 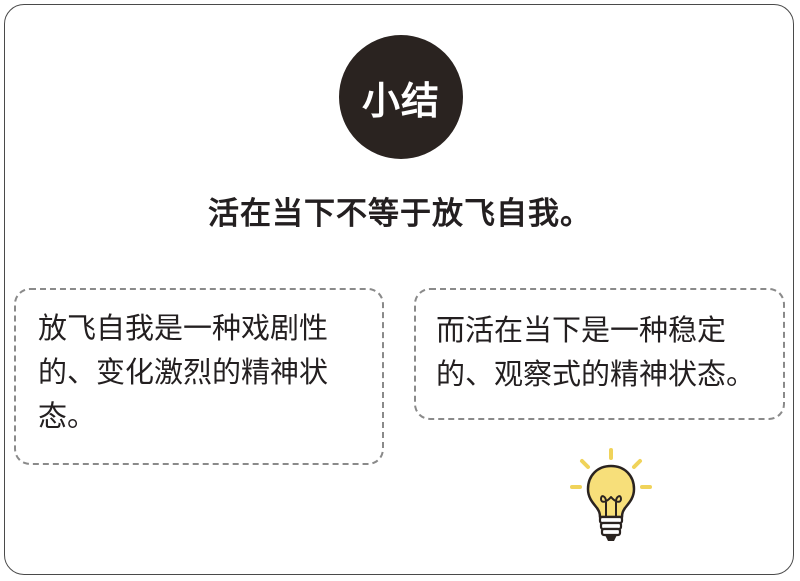 I want to click on note-box-right: 而活在当下是一种稳定的、观察式的精神状态。, so click(x=599, y=354).